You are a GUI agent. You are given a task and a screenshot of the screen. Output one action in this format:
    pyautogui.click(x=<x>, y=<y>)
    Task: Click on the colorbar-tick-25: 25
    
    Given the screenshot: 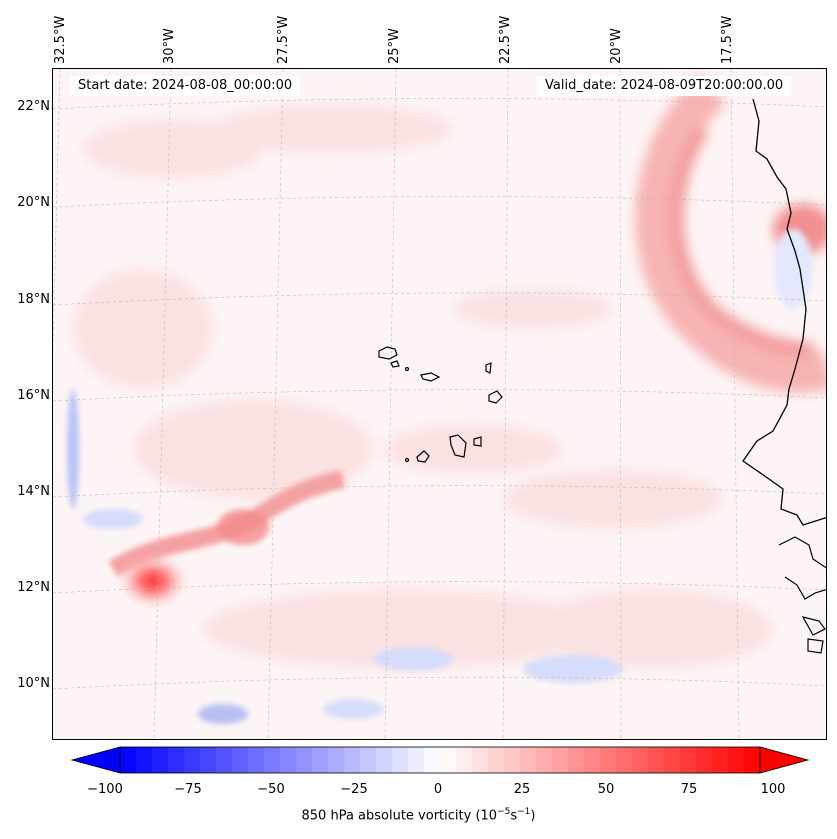 What is the action you would take?
    pyautogui.click(x=522, y=789)
    